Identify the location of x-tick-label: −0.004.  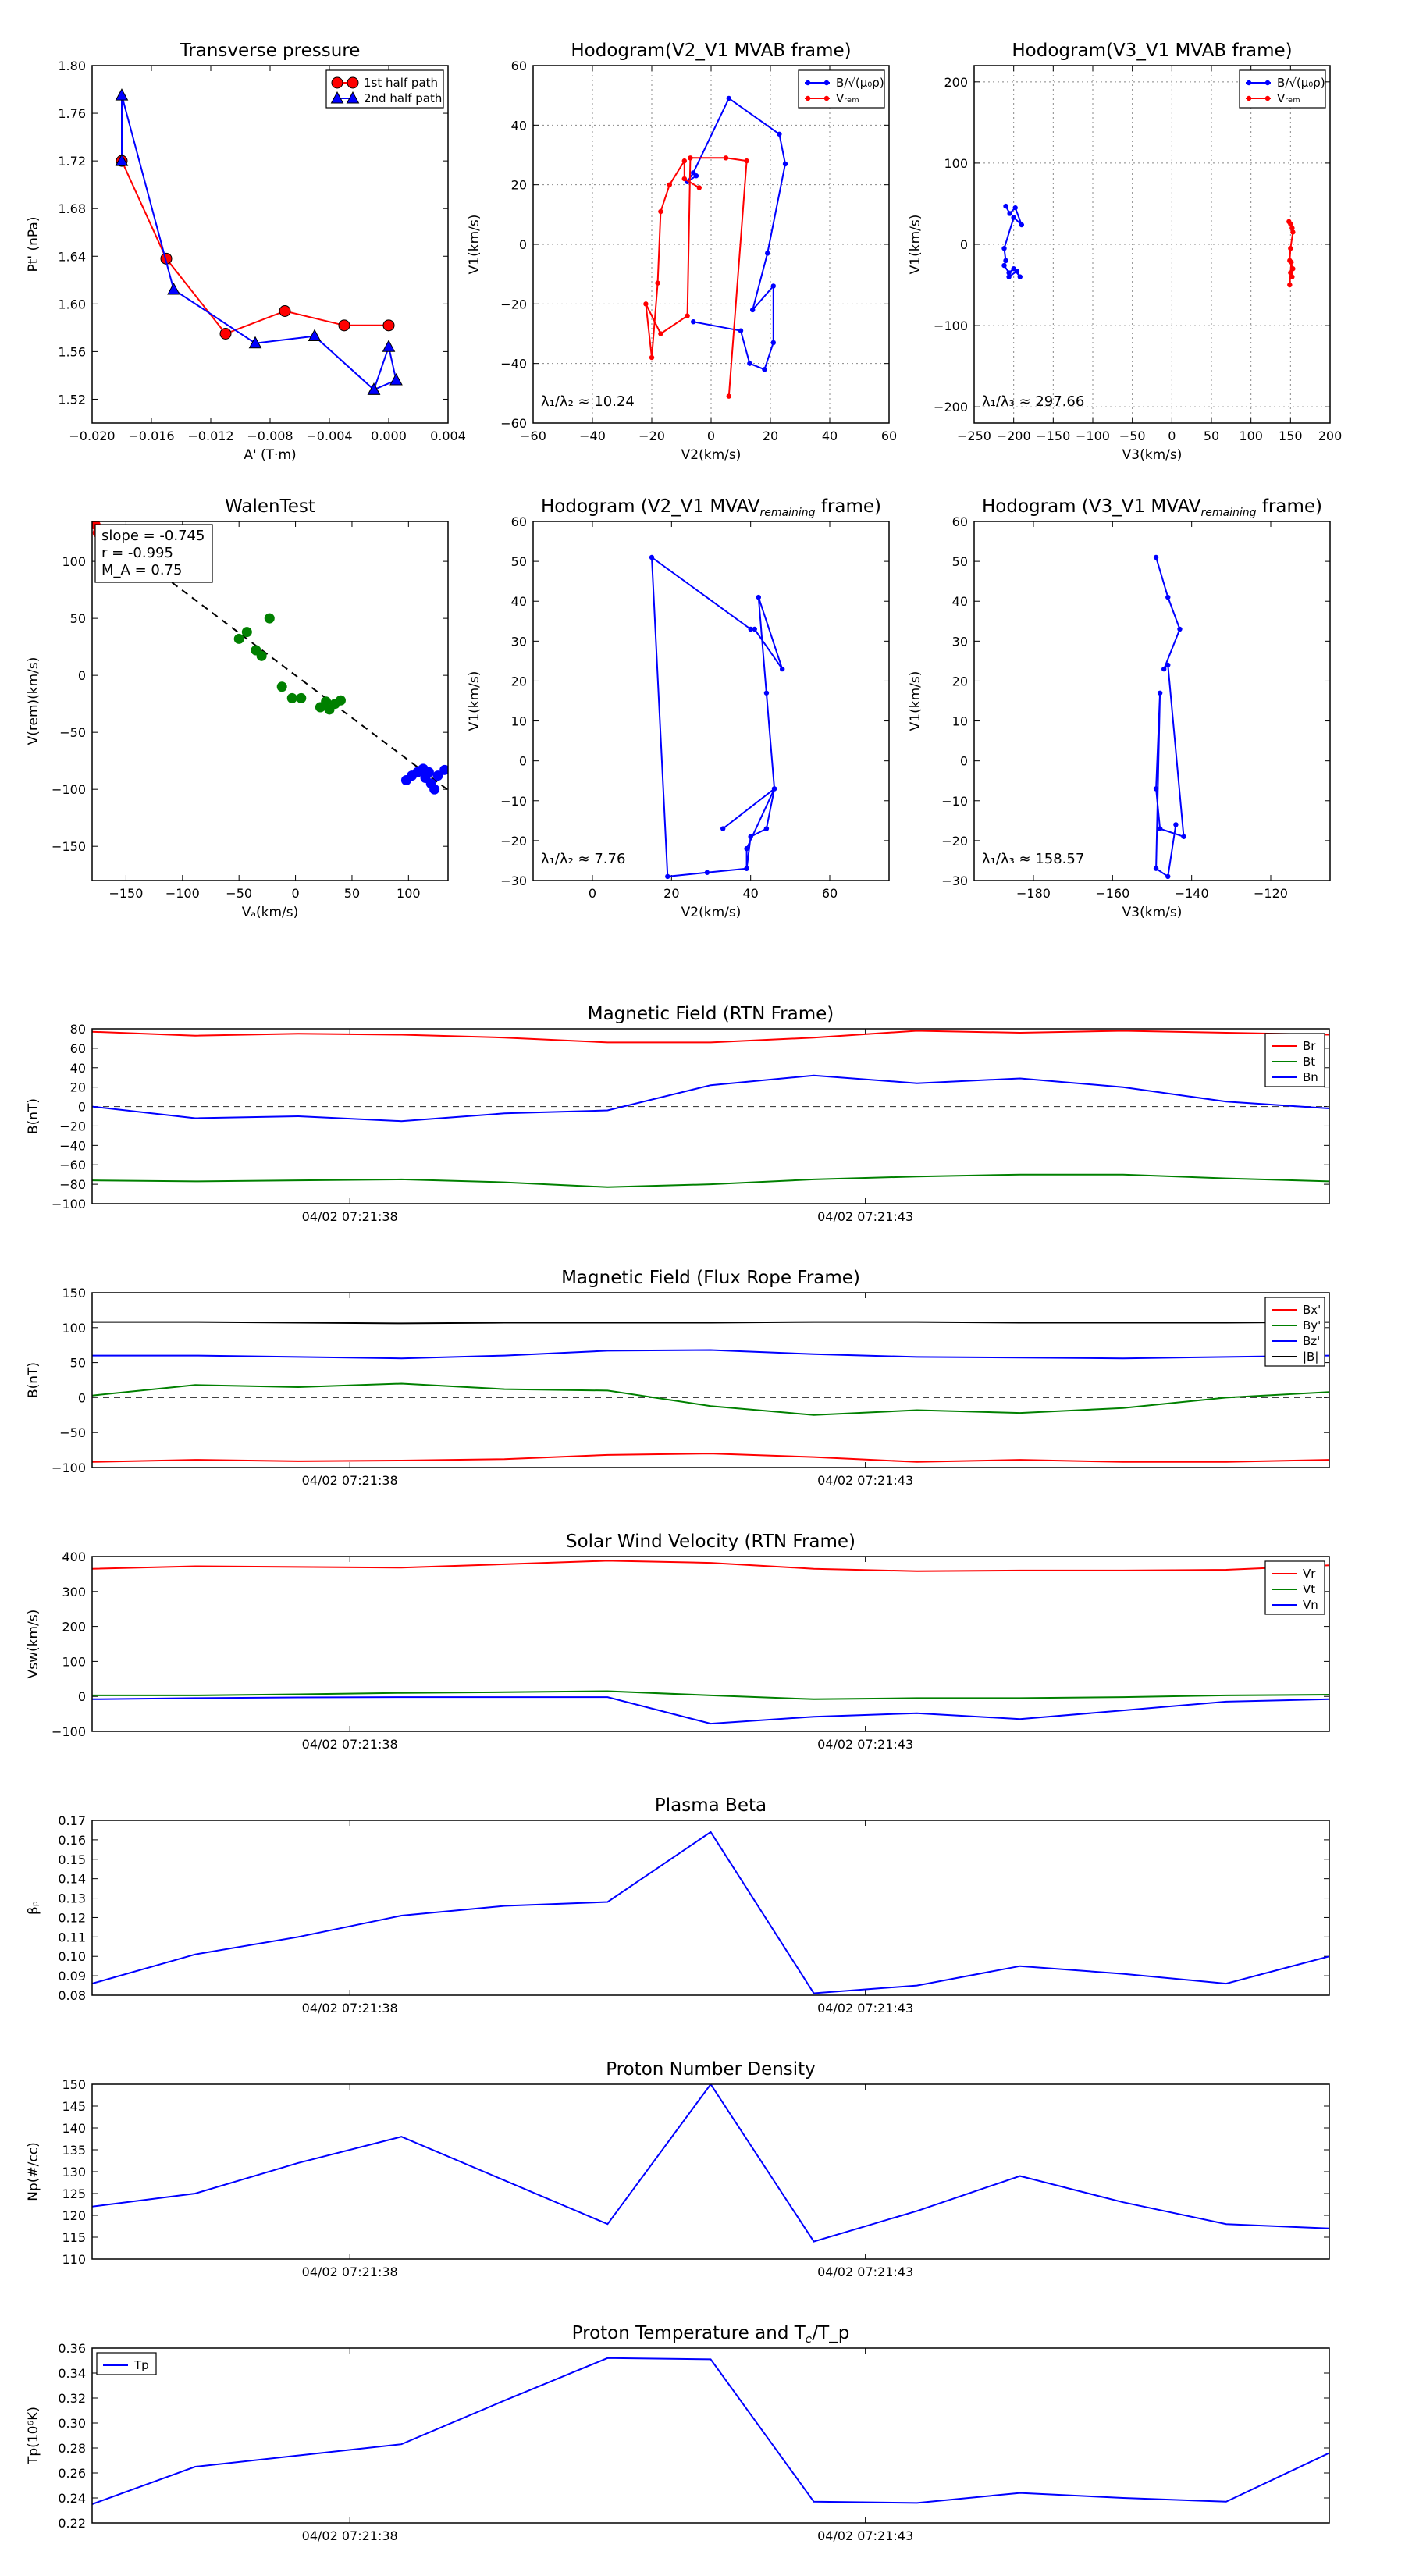
(329, 436).